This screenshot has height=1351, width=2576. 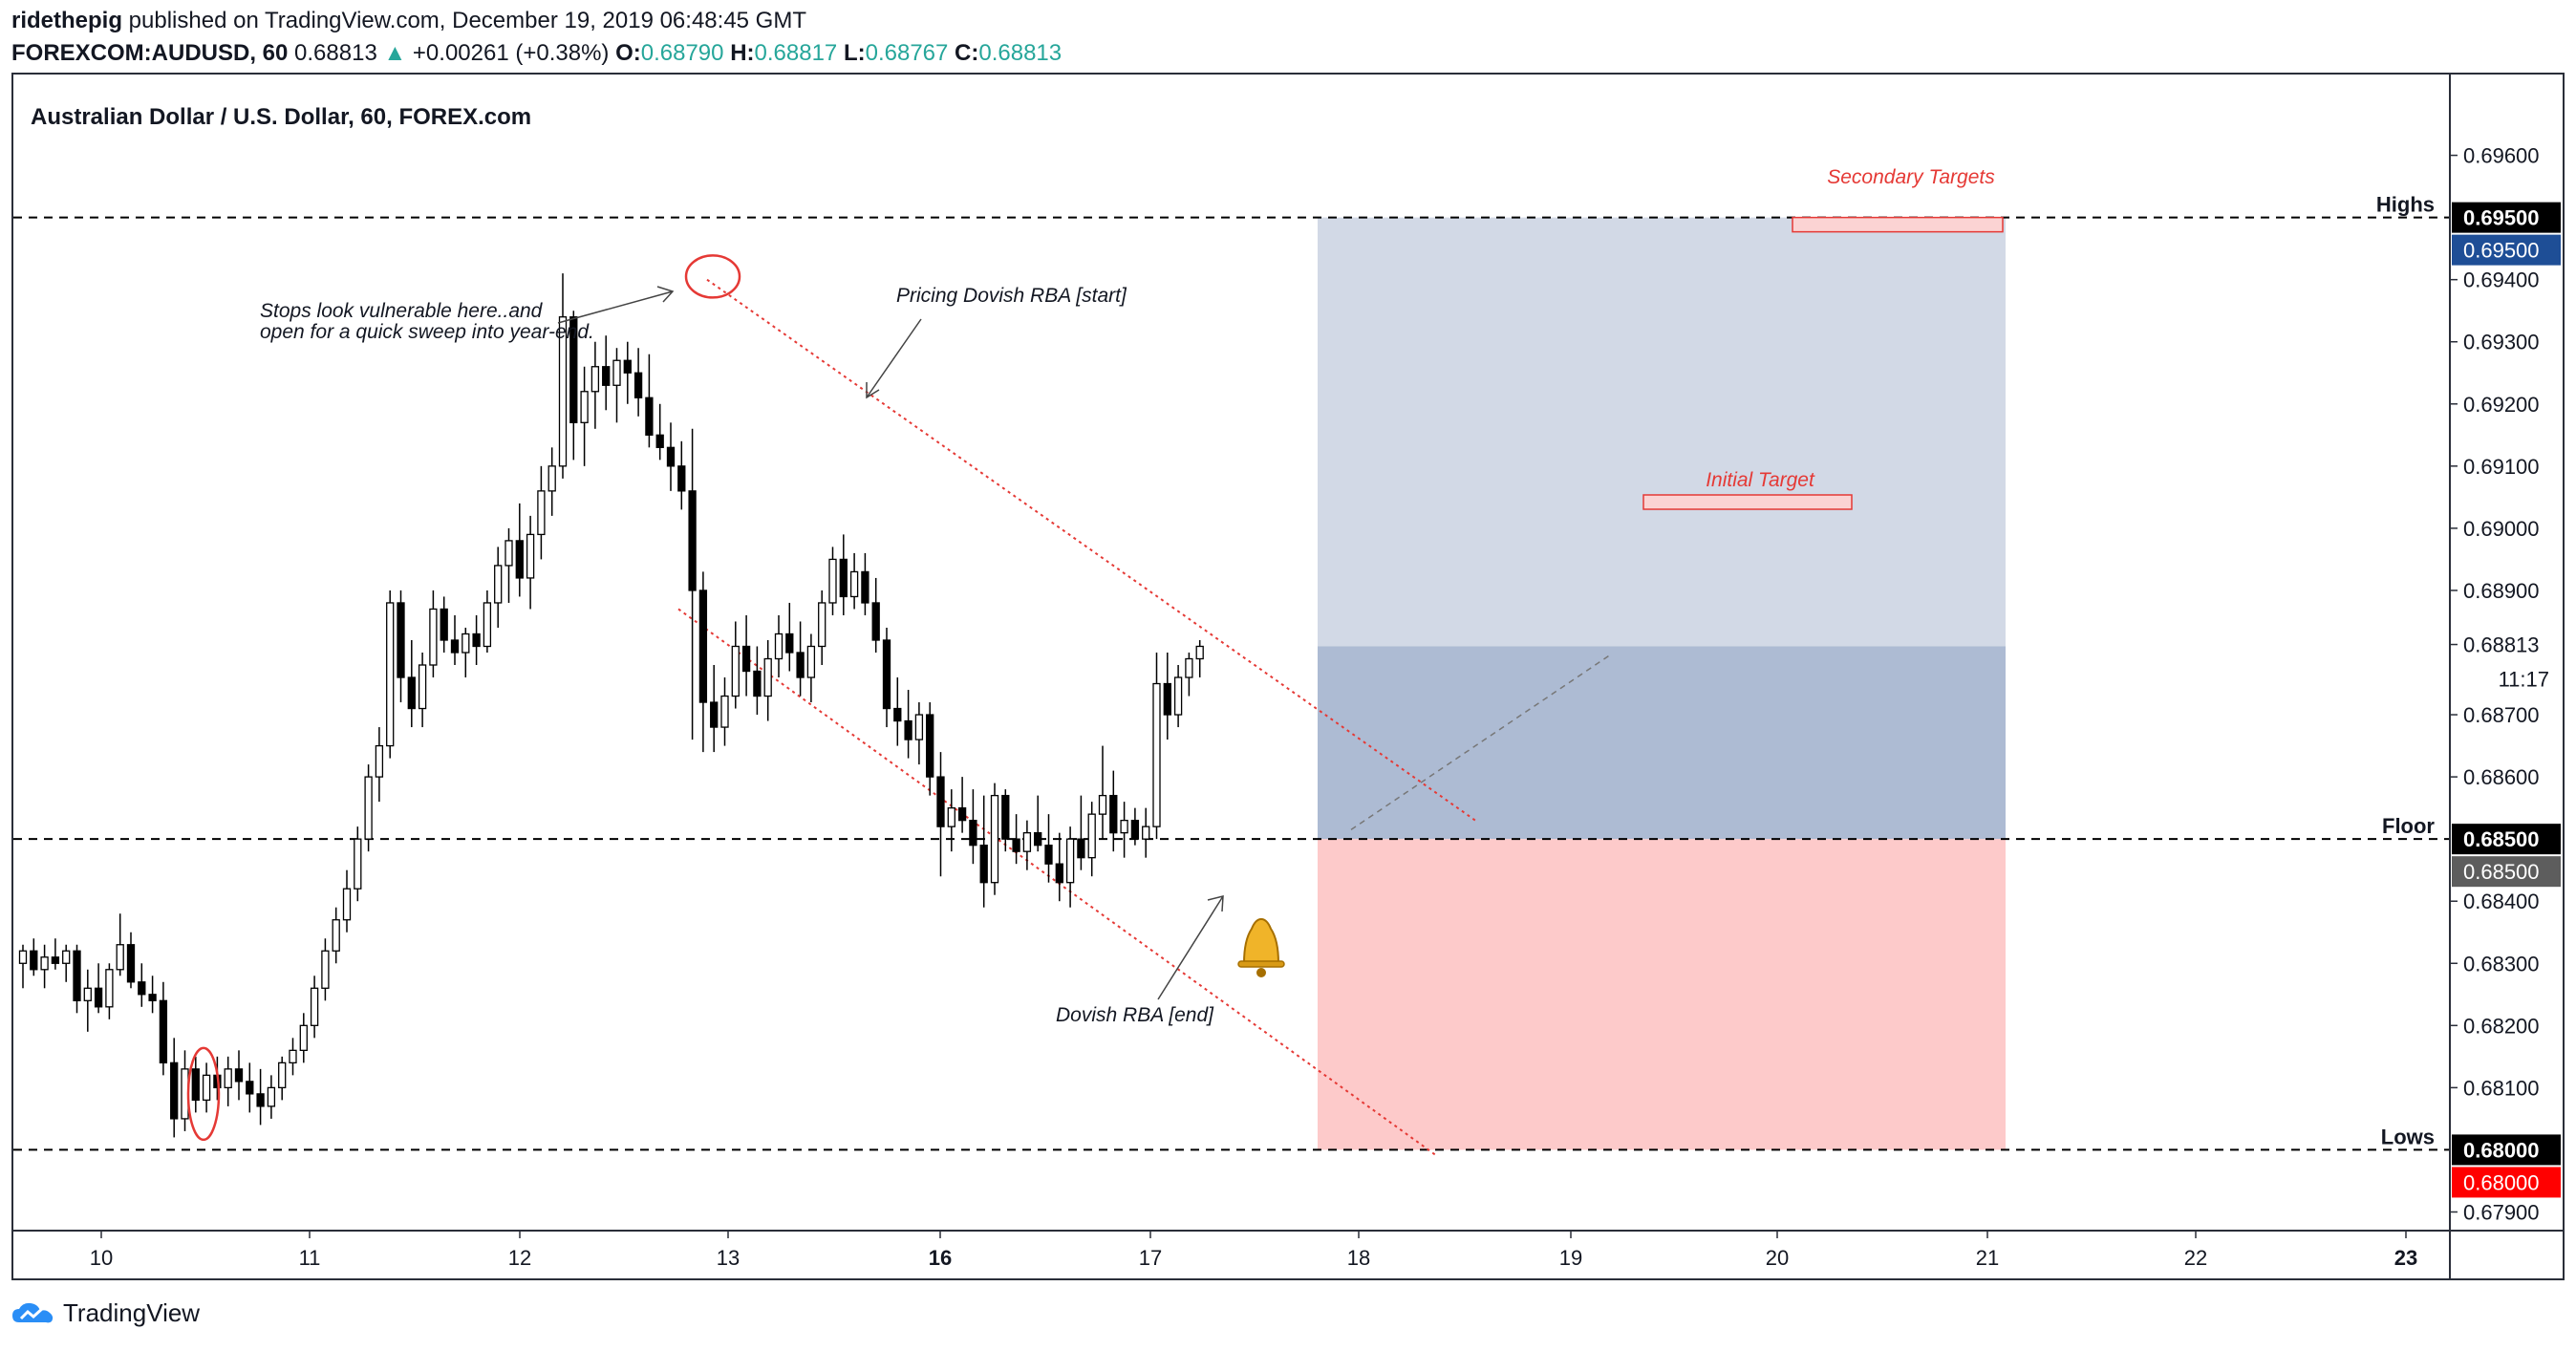 I want to click on secondary-target-box, so click(x=1898, y=224).